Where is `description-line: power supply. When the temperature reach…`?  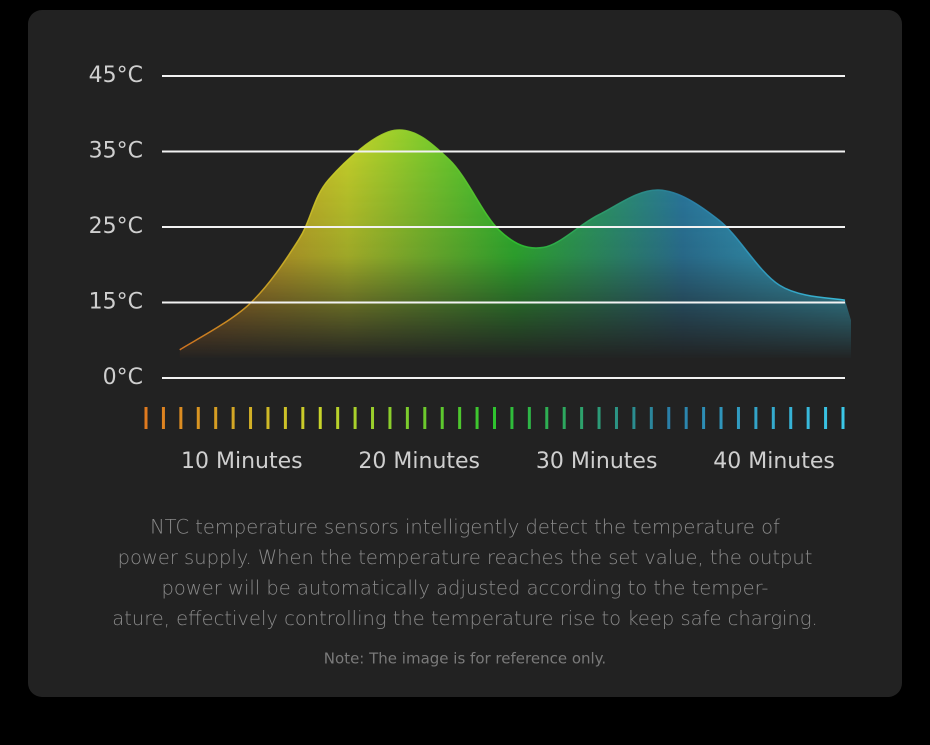
description-line: power supply. When the temperature reach… is located at coordinates (465, 557).